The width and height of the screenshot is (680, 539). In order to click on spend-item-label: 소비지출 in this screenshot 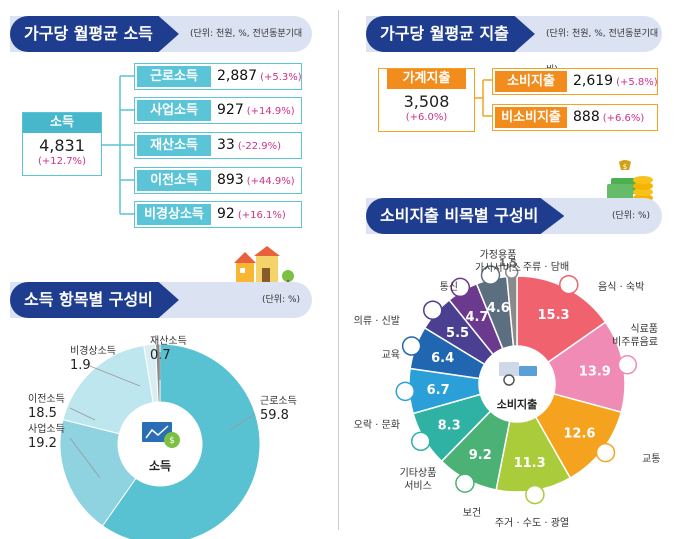, I will do `click(531, 81)`.